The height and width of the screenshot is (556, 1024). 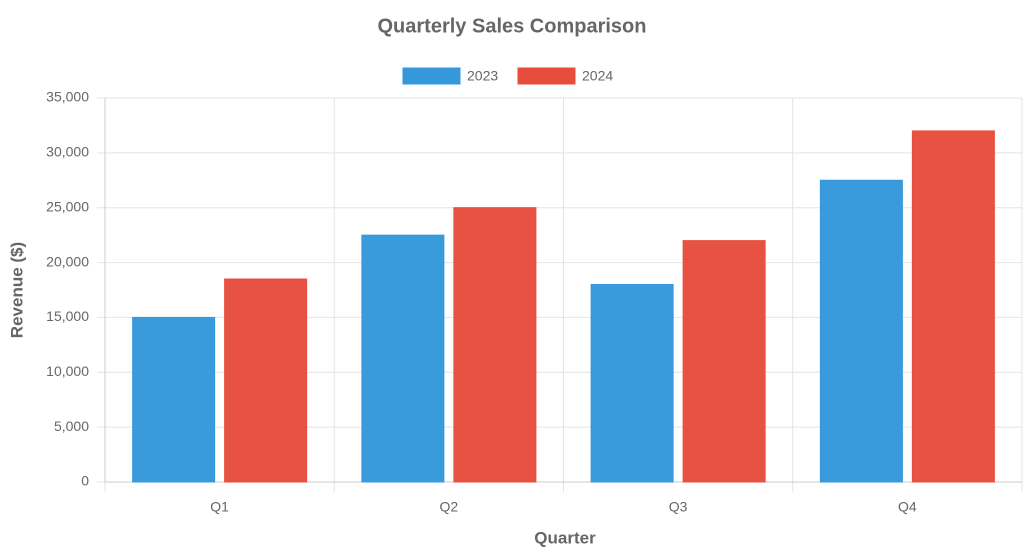 What do you see at coordinates (482, 76) in the screenshot?
I see `legend-label: 2023` at bounding box center [482, 76].